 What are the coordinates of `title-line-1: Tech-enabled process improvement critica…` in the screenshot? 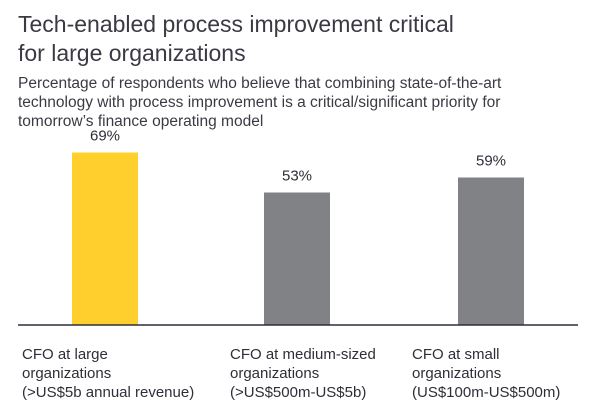 It's located at (236, 24).